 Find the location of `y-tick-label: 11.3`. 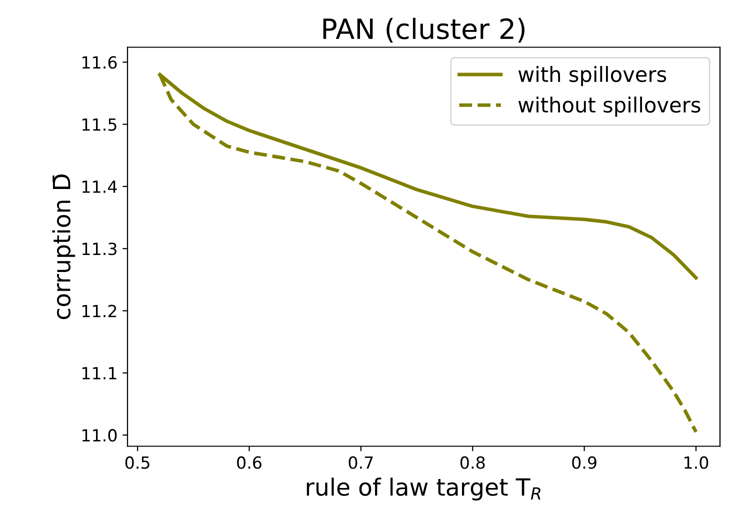

y-tick-label: 11.3 is located at coordinates (99, 249).